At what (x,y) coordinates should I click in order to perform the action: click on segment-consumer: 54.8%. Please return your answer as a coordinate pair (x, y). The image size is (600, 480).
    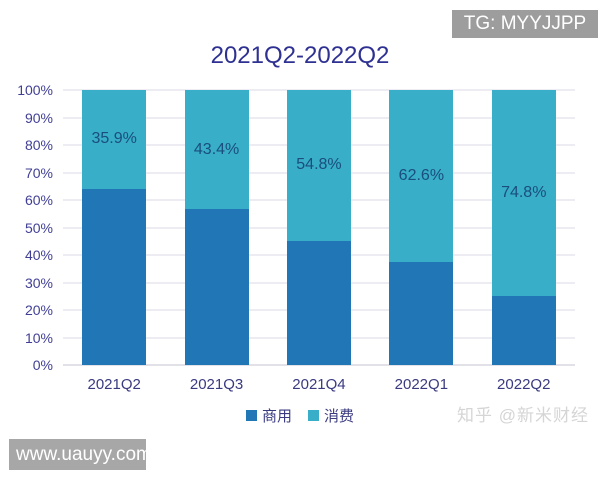
    Looking at the image, I should click on (318, 165).